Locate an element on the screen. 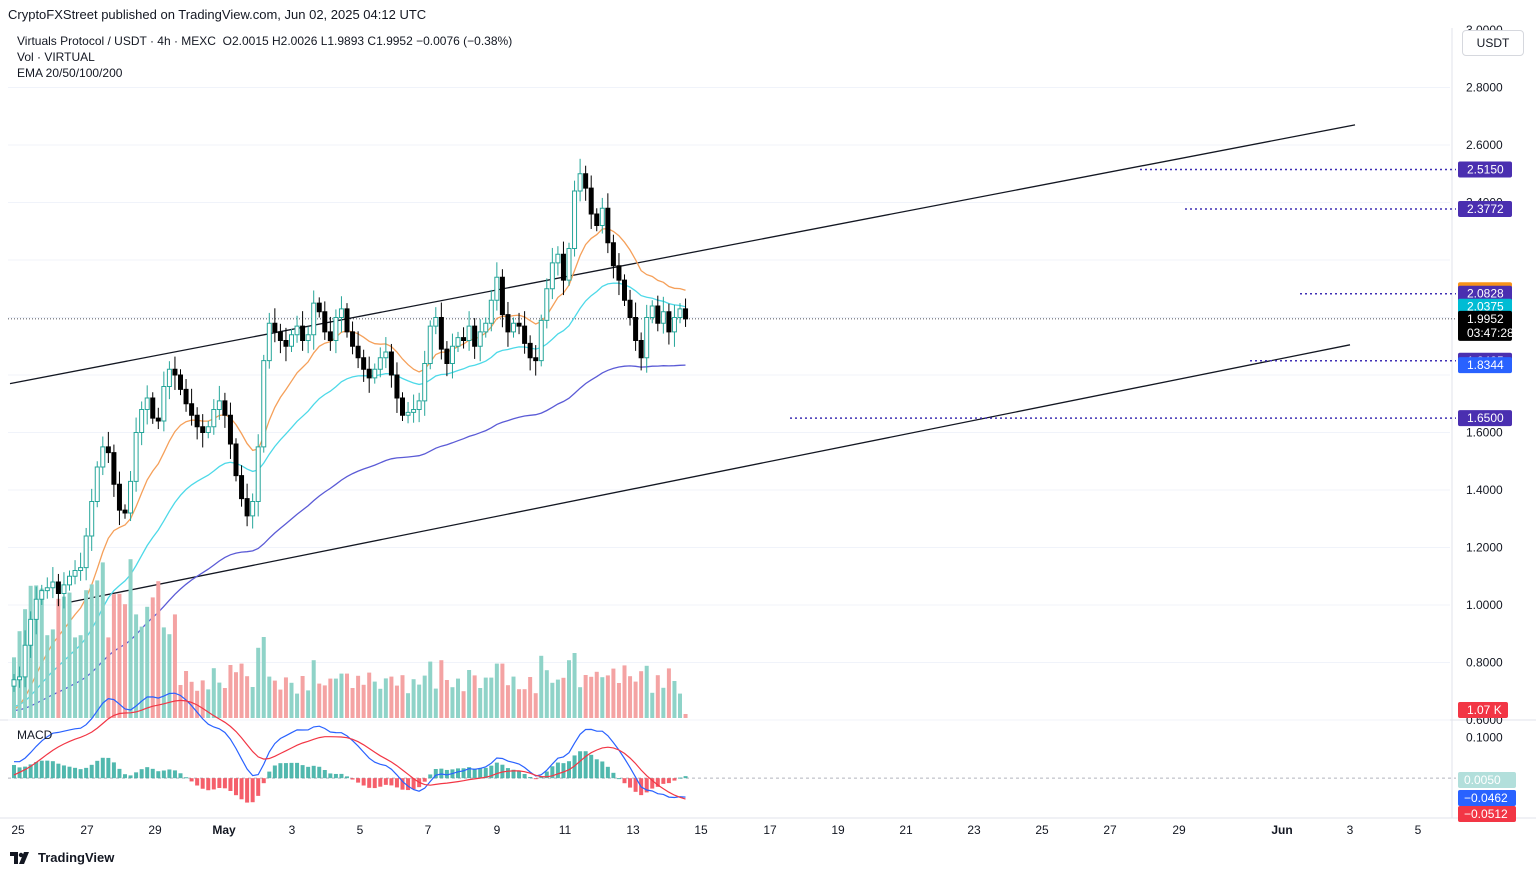  legend-symbol: Virtuals Protocol / USDT · 4h · MEXC is located at coordinates (116, 41).